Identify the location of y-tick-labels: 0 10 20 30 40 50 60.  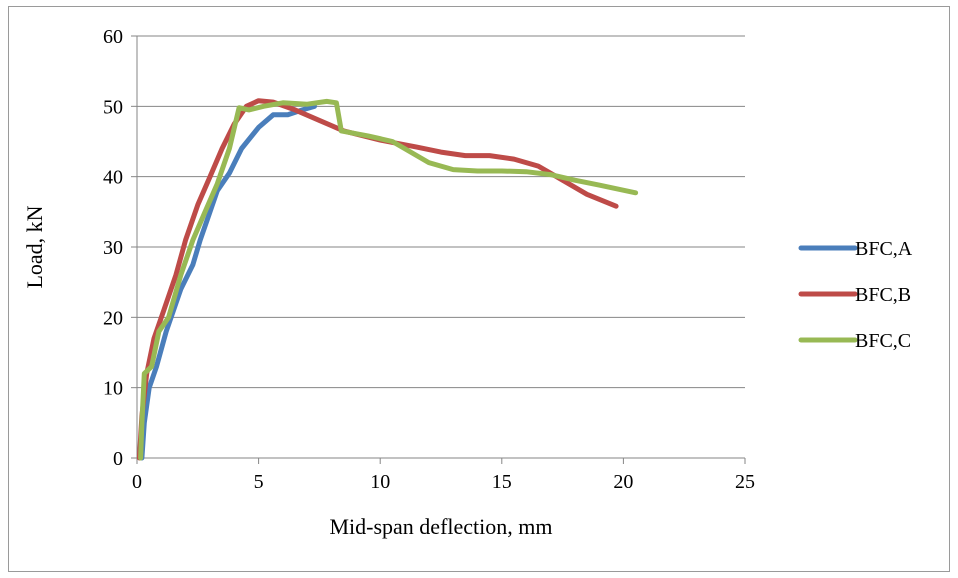
(113, 248).